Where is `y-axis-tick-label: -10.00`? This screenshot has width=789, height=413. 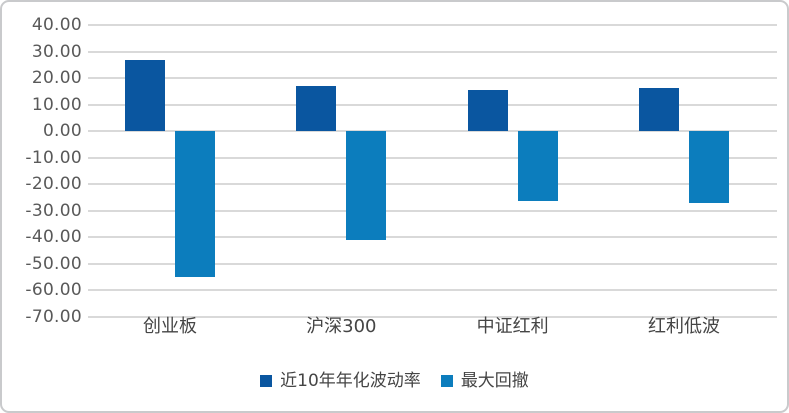
y-axis-tick-label: -10.00 is located at coordinates (53, 157).